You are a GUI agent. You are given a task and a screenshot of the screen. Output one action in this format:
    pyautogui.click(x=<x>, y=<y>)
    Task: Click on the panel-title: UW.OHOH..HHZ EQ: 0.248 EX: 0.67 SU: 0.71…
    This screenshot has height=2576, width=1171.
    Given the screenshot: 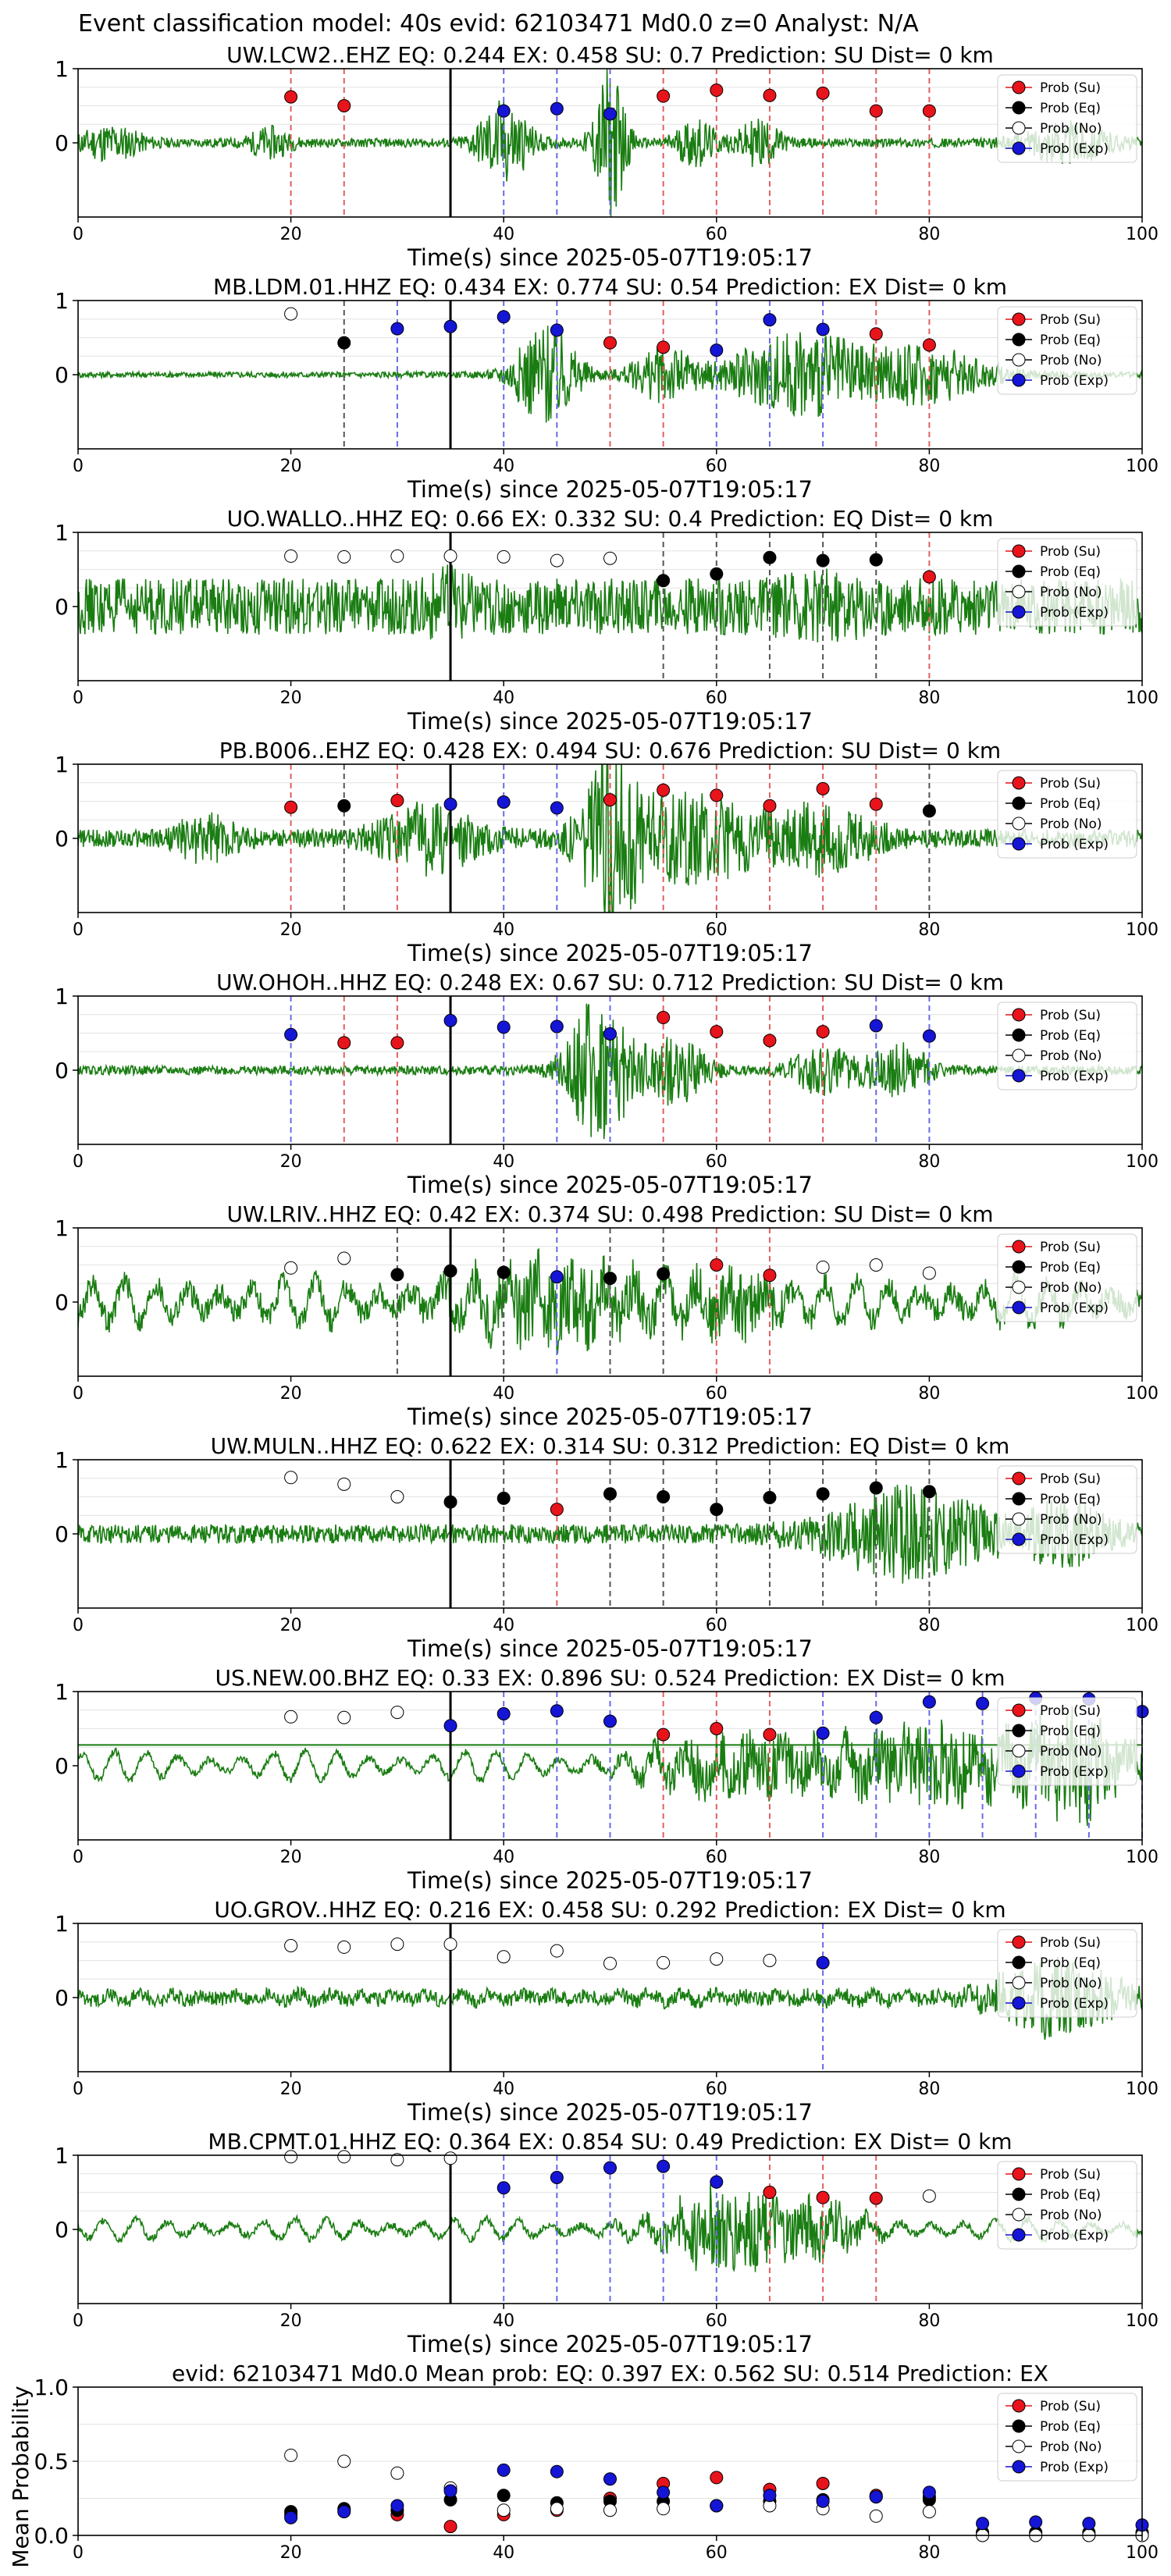 What is the action you would take?
    pyautogui.click(x=610, y=982)
    